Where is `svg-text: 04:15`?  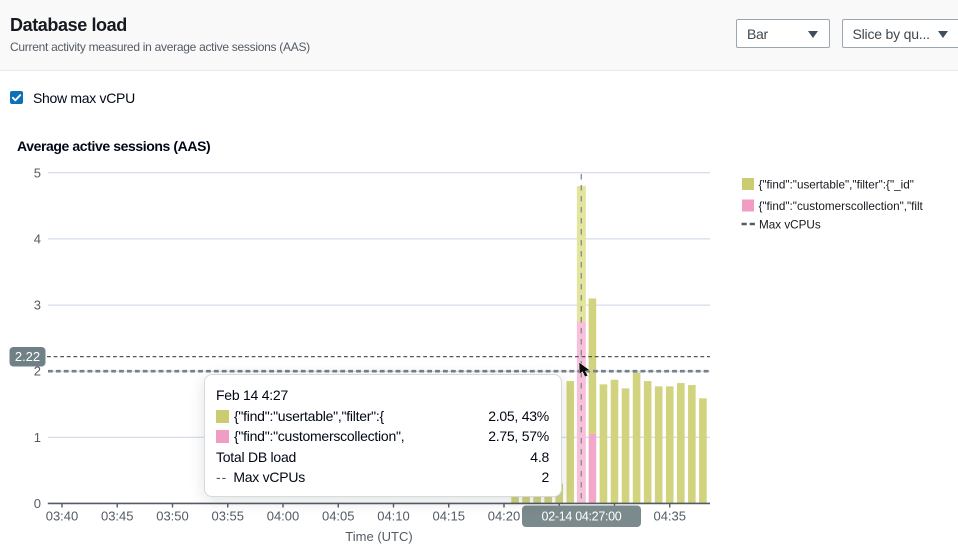 svg-text: 04:15 is located at coordinates (448, 516).